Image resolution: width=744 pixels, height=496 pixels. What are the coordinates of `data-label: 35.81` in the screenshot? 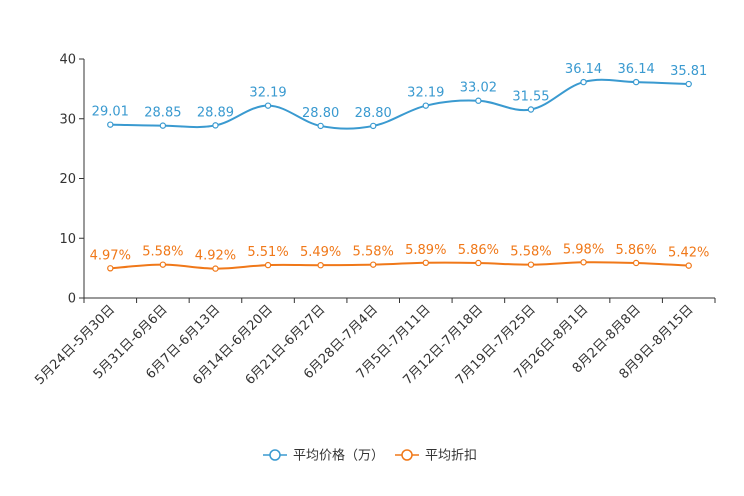 It's located at (688, 71).